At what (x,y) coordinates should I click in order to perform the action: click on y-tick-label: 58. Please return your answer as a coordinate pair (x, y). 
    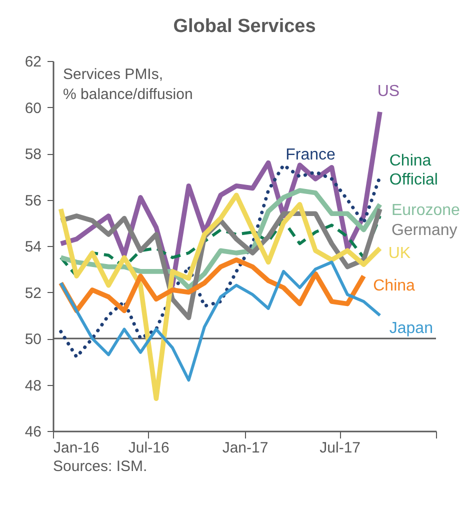
    Looking at the image, I should click on (33, 154).